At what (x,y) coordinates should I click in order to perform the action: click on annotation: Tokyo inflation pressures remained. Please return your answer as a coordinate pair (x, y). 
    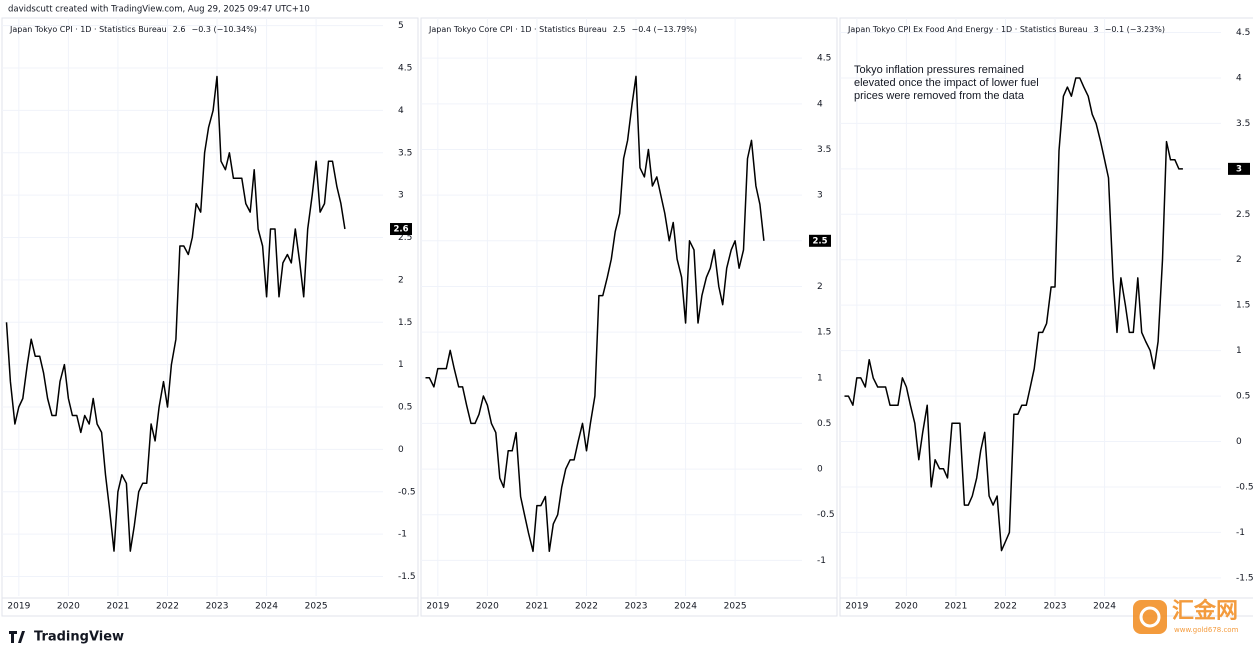
    Looking at the image, I should click on (939, 70).